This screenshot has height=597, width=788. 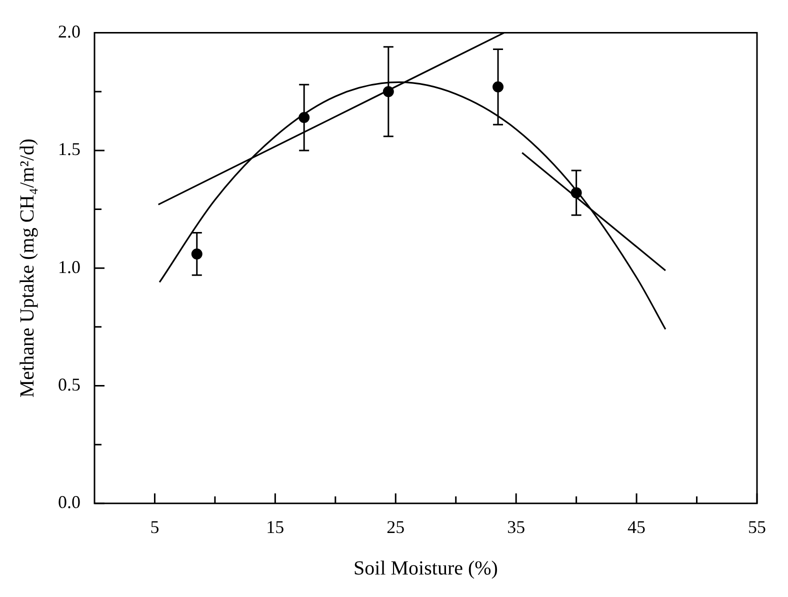 I want to click on y-tick-label: 0.0, so click(x=69, y=502).